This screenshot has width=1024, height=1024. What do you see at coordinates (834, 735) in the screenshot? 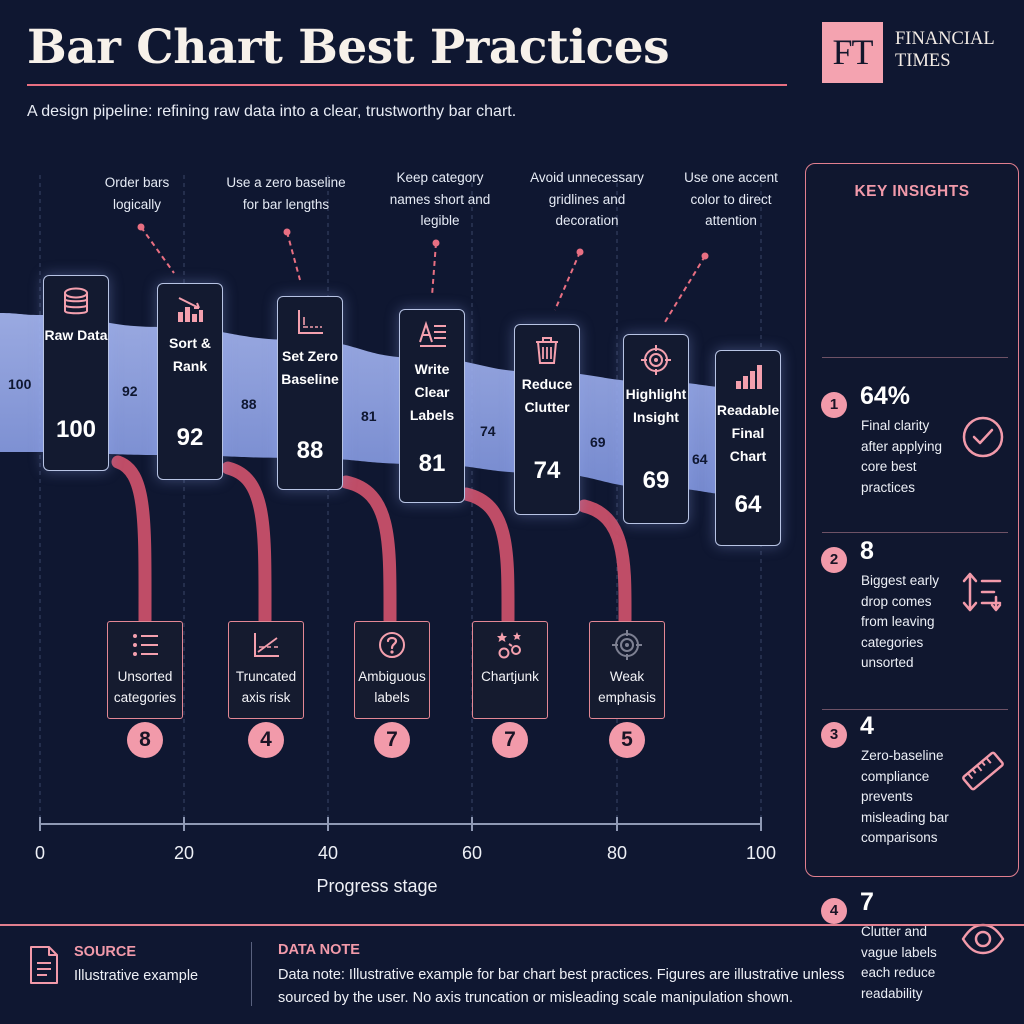
I see `insight-number: 3` at bounding box center [834, 735].